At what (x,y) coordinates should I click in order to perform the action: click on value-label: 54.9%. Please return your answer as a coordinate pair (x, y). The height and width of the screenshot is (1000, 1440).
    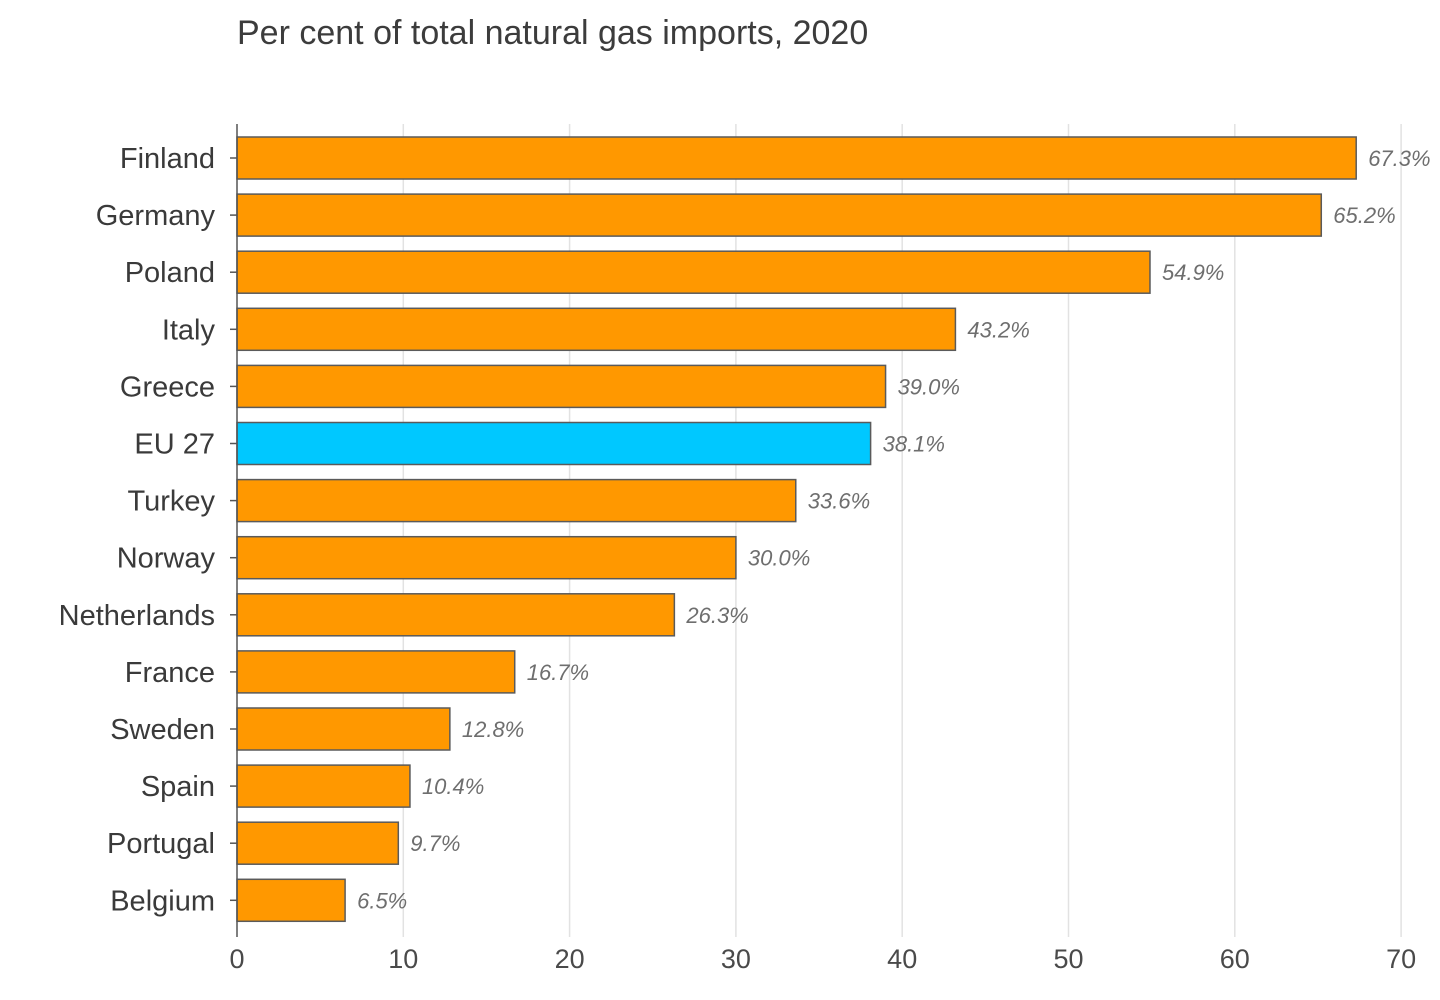
    Looking at the image, I should click on (1193, 272).